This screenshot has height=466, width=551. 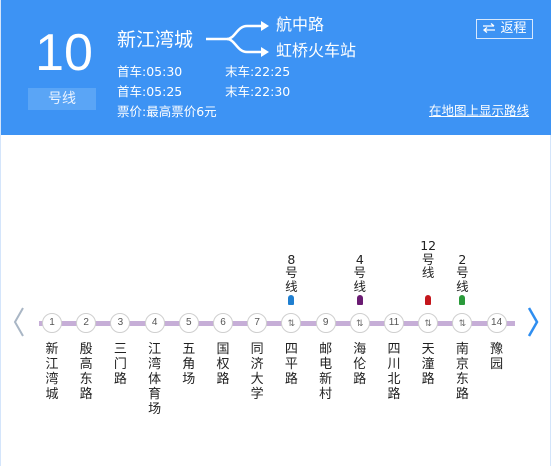 What do you see at coordinates (533, 322) in the screenshot?
I see `chevron-right-icon` at bounding box center [533, 322].